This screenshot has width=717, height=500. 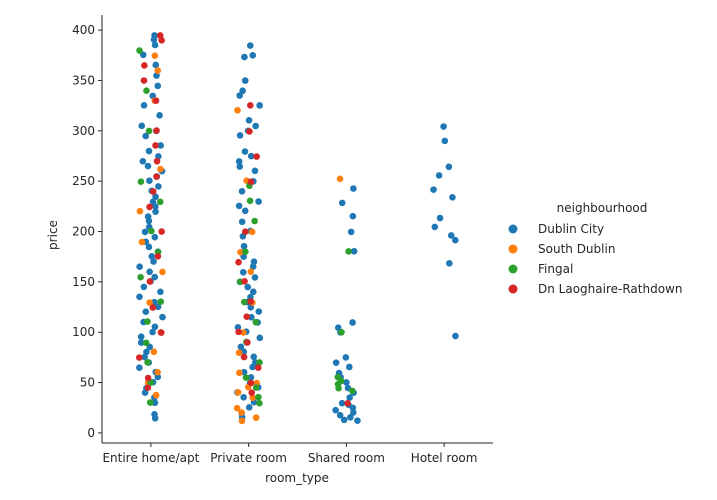 What do you see at coordinates (83, 232) in the screenshot?
I see `y-tick-label: 200` at bounding box center [83, 232].